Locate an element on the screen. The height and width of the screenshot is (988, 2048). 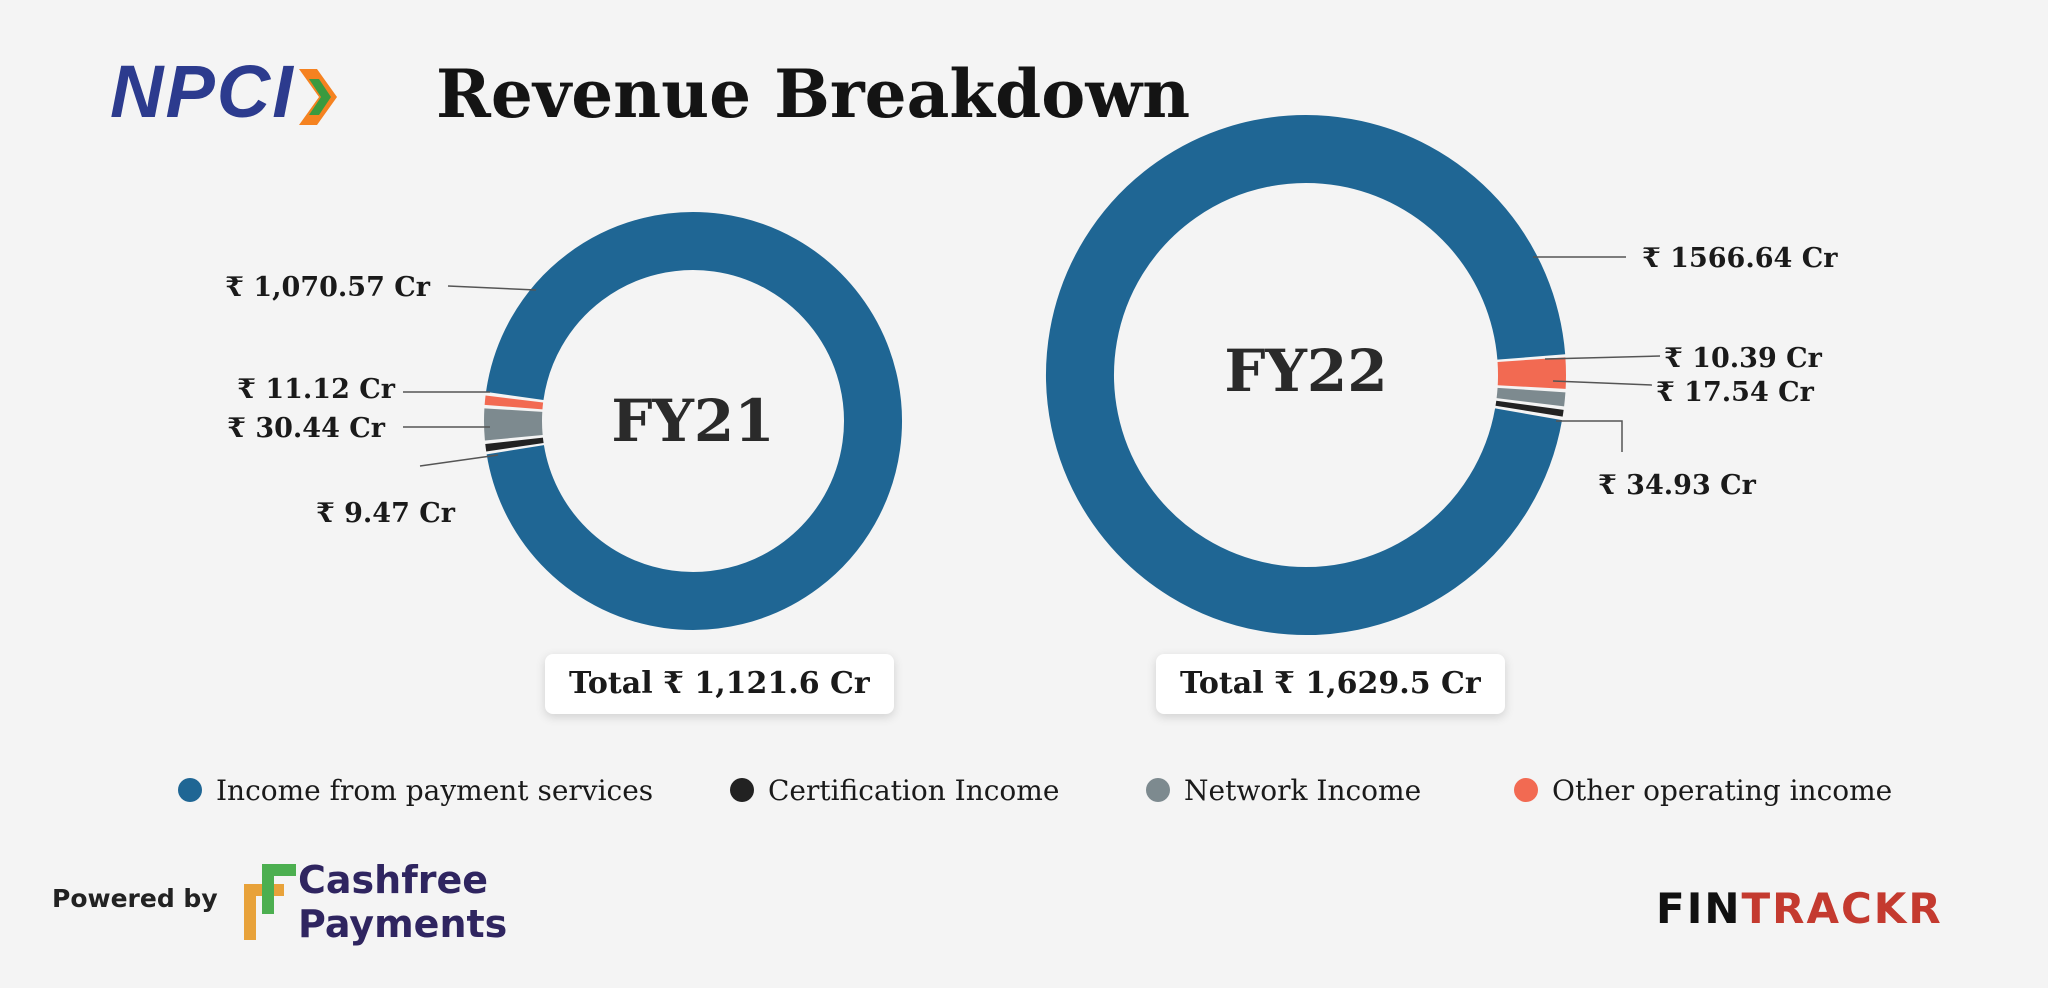
legend-label-other: Other operating income is located at coordinates (1722, 790).